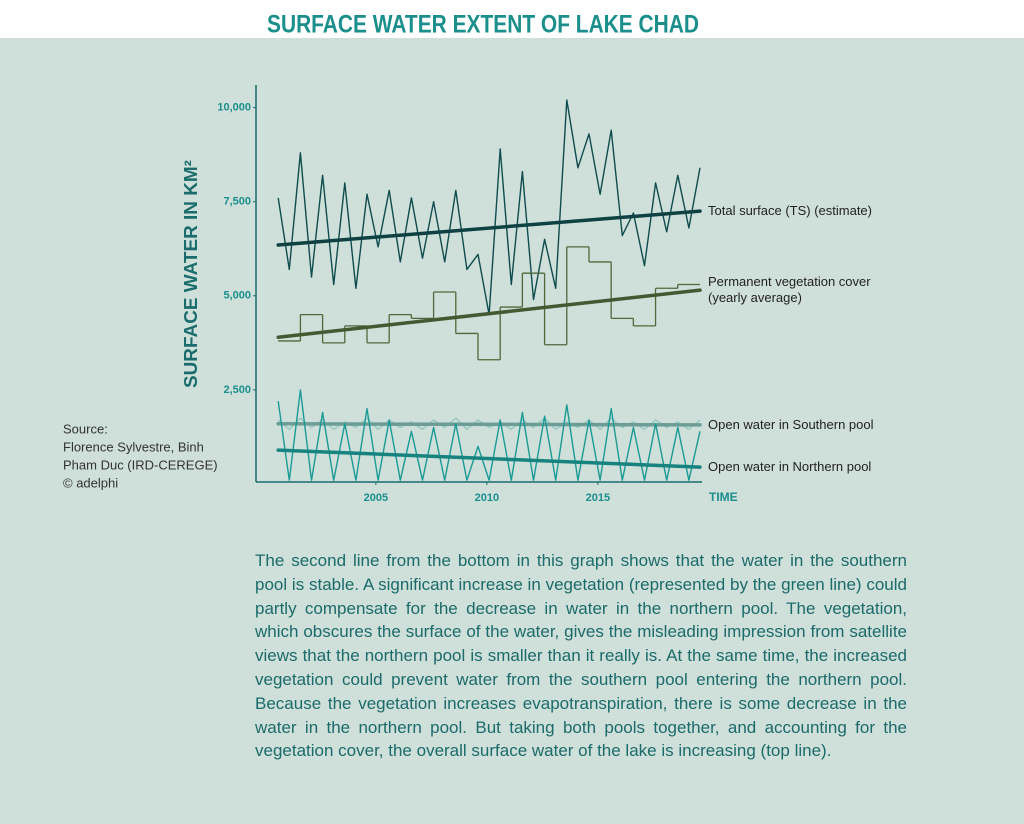  Describe the element at coordinates (598, 498) in the screenshot. I see `x-tick-label: 2015` at that location.